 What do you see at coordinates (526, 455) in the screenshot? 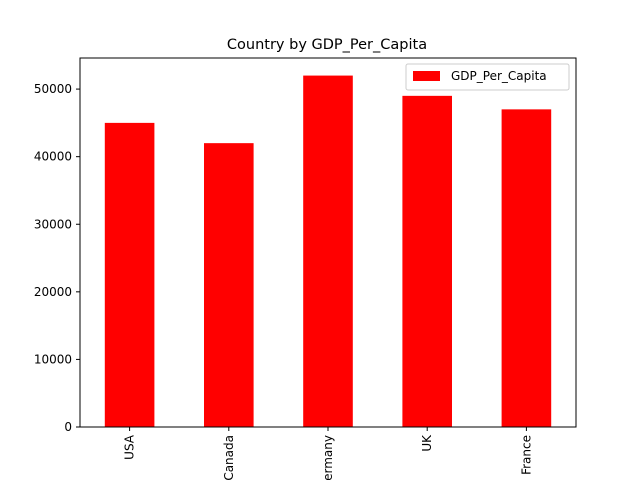
I see `x-tick-label: France` at bounding box center [526, 455].